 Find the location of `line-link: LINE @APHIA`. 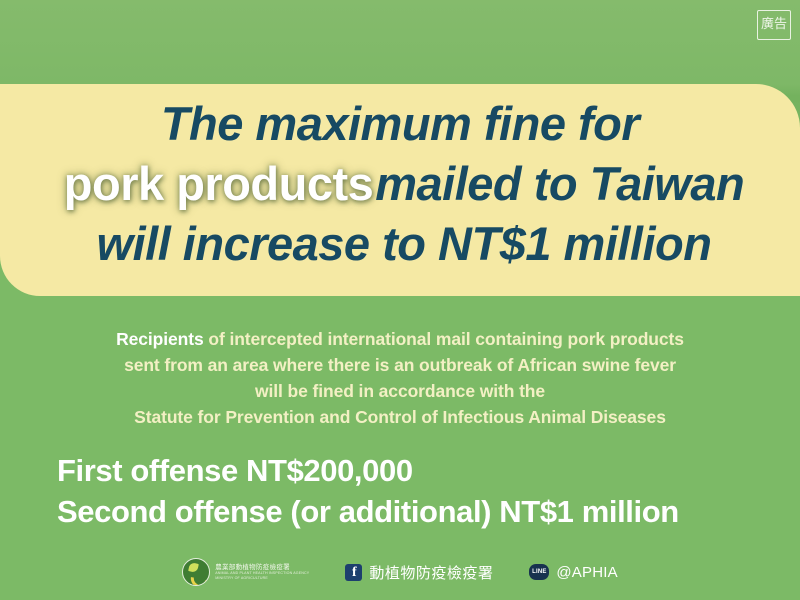

line-link: LINE @APHIA is located at coordinates (573, 572).